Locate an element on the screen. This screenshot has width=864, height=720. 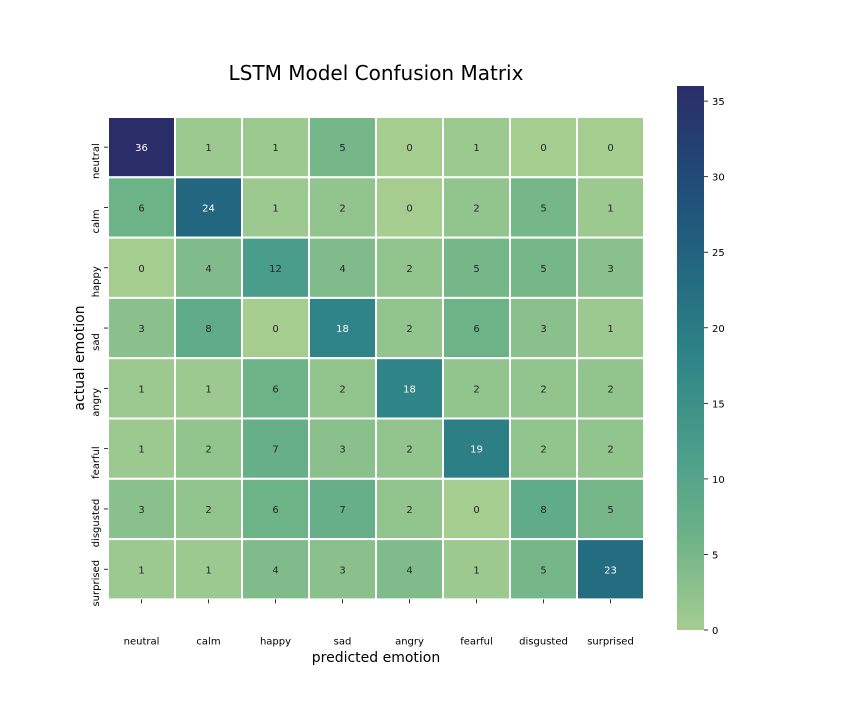
heatmap-cell-calm-angry is located at coordinates (409, 207).